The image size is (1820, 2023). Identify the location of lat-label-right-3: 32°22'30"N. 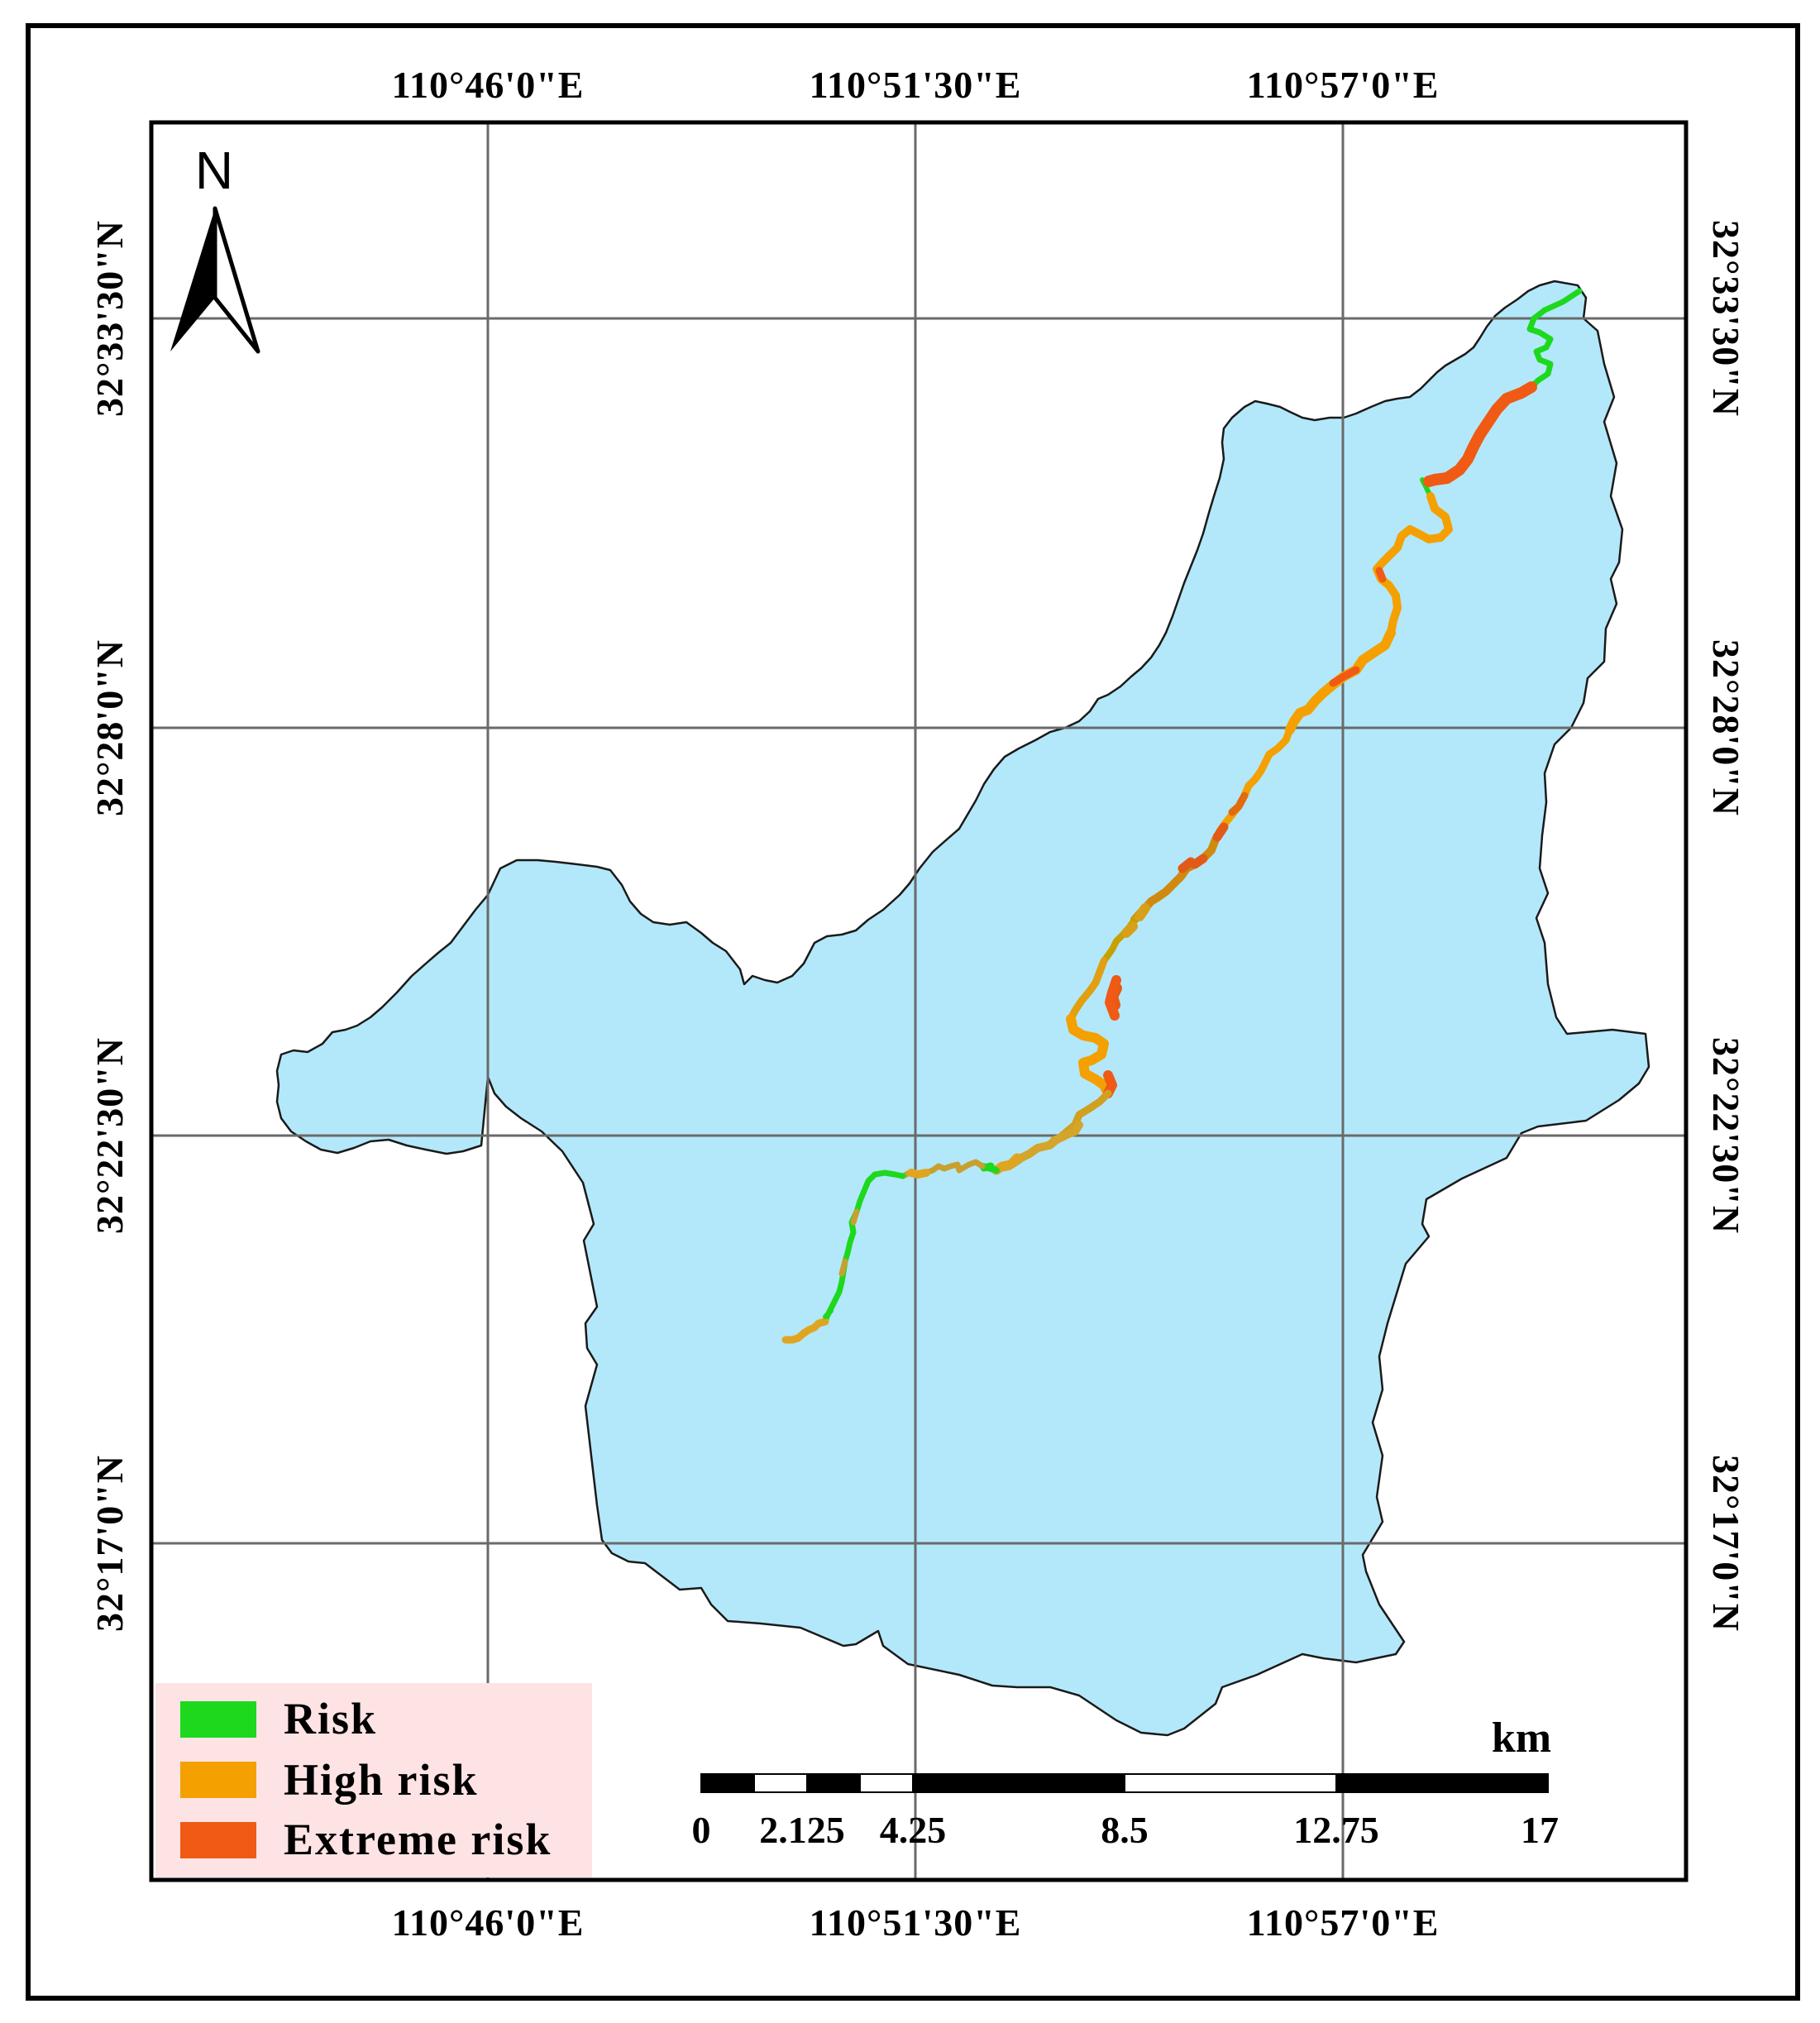
(1726, 1135).